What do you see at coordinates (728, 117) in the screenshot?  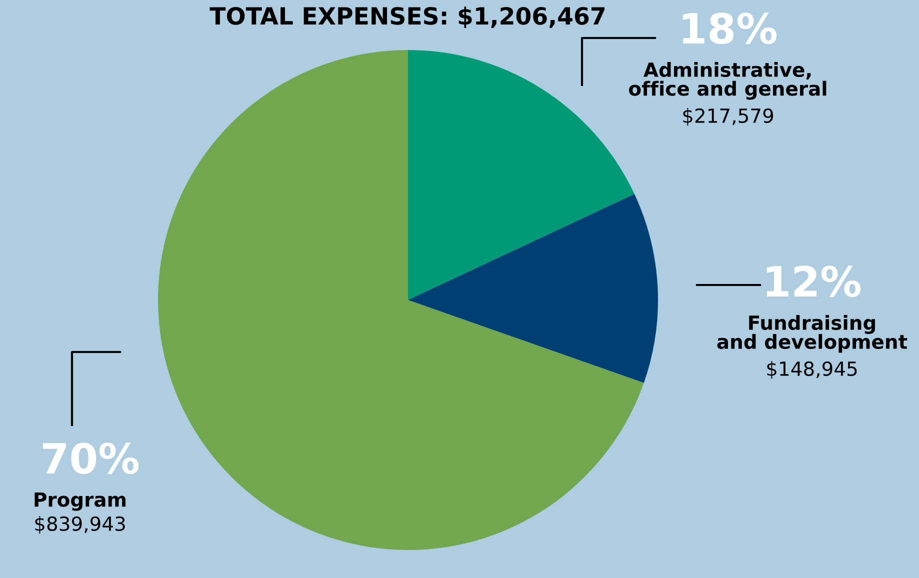 I see `data-label: $217,579` at bounding box center [728, 117].